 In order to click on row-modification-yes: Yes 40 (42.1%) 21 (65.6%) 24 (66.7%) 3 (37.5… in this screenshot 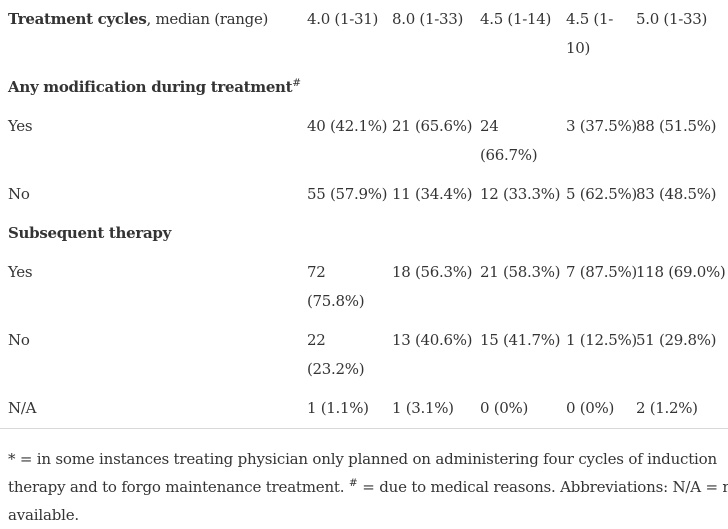, I will do `click(364, 141)`.